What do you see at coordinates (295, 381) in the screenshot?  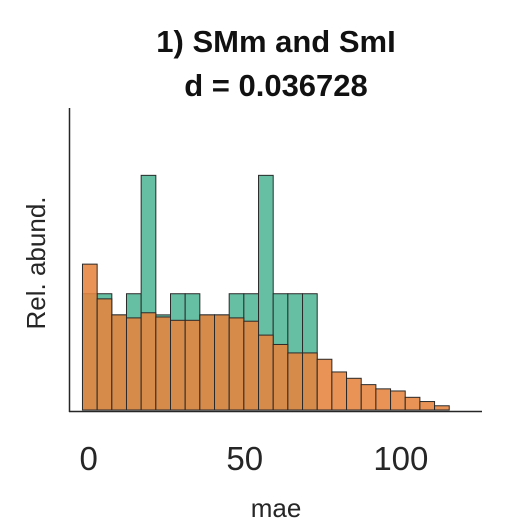 I see `histogram-bar-series2-bin15` at bounding box center [295, 381].